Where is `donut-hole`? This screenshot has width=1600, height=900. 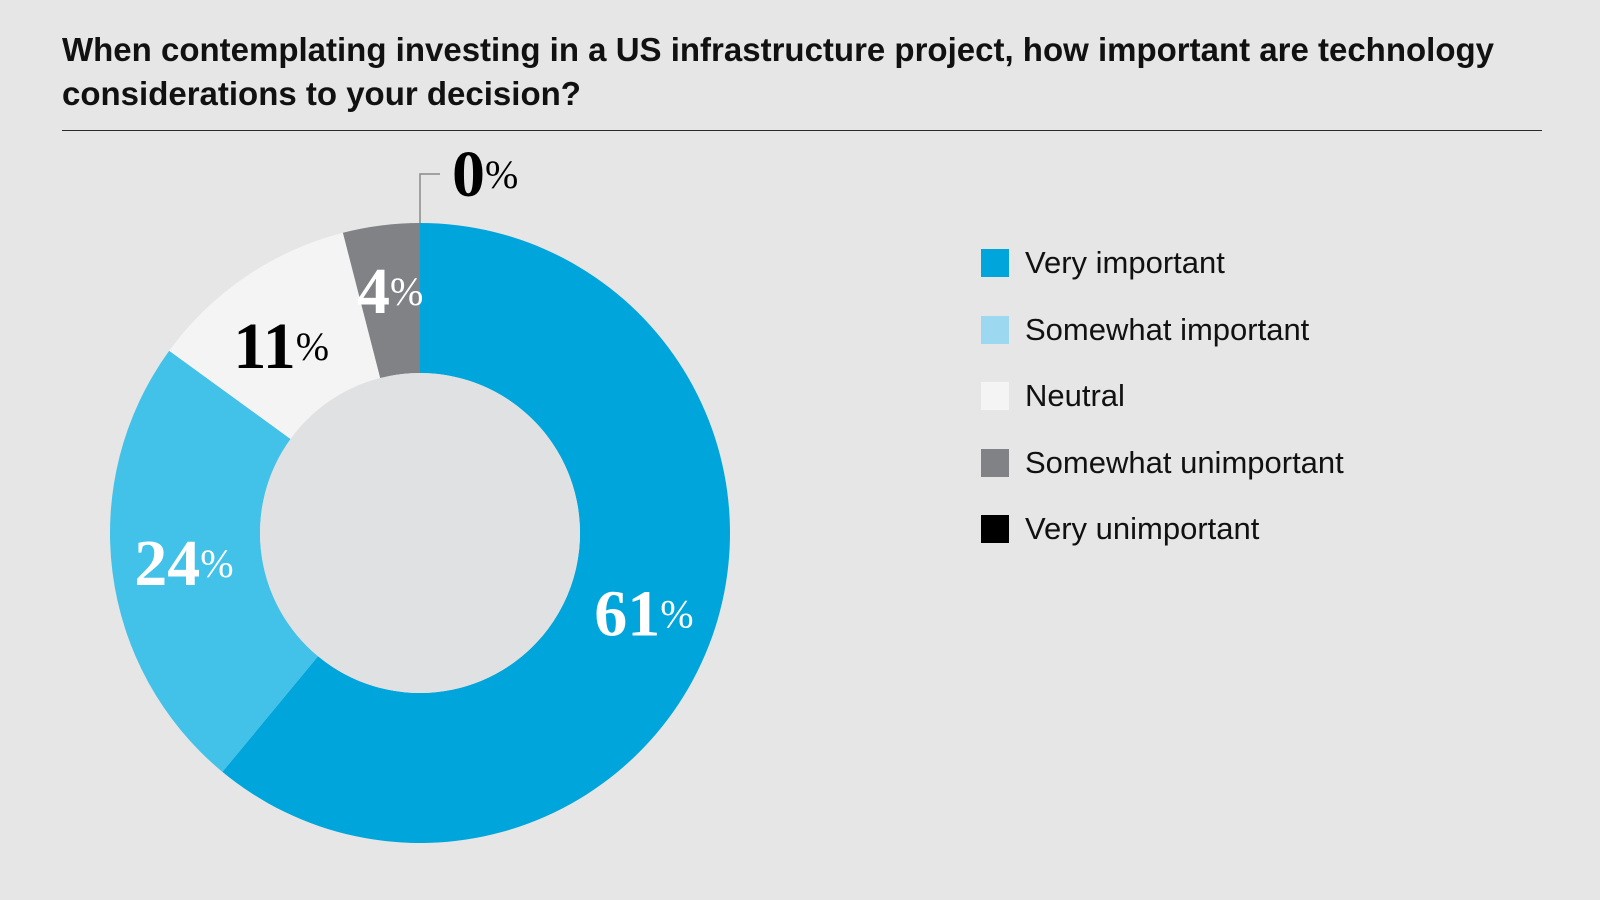
donut-hole is located at coordinates (420, 533).